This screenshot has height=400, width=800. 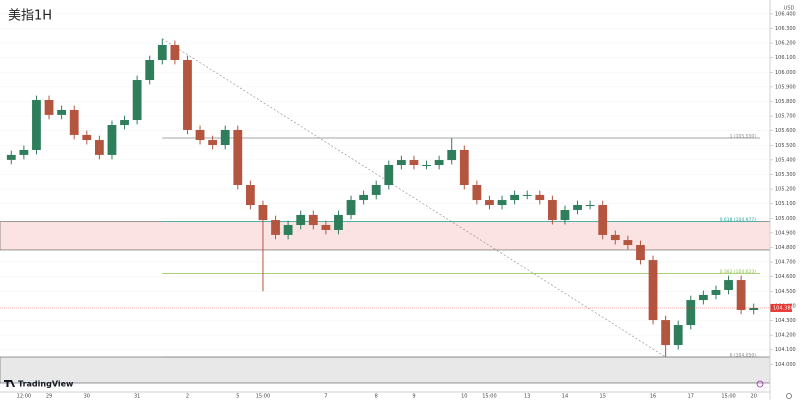 I want to click on last-price-label: 104.386, so click(x=783, y=308).